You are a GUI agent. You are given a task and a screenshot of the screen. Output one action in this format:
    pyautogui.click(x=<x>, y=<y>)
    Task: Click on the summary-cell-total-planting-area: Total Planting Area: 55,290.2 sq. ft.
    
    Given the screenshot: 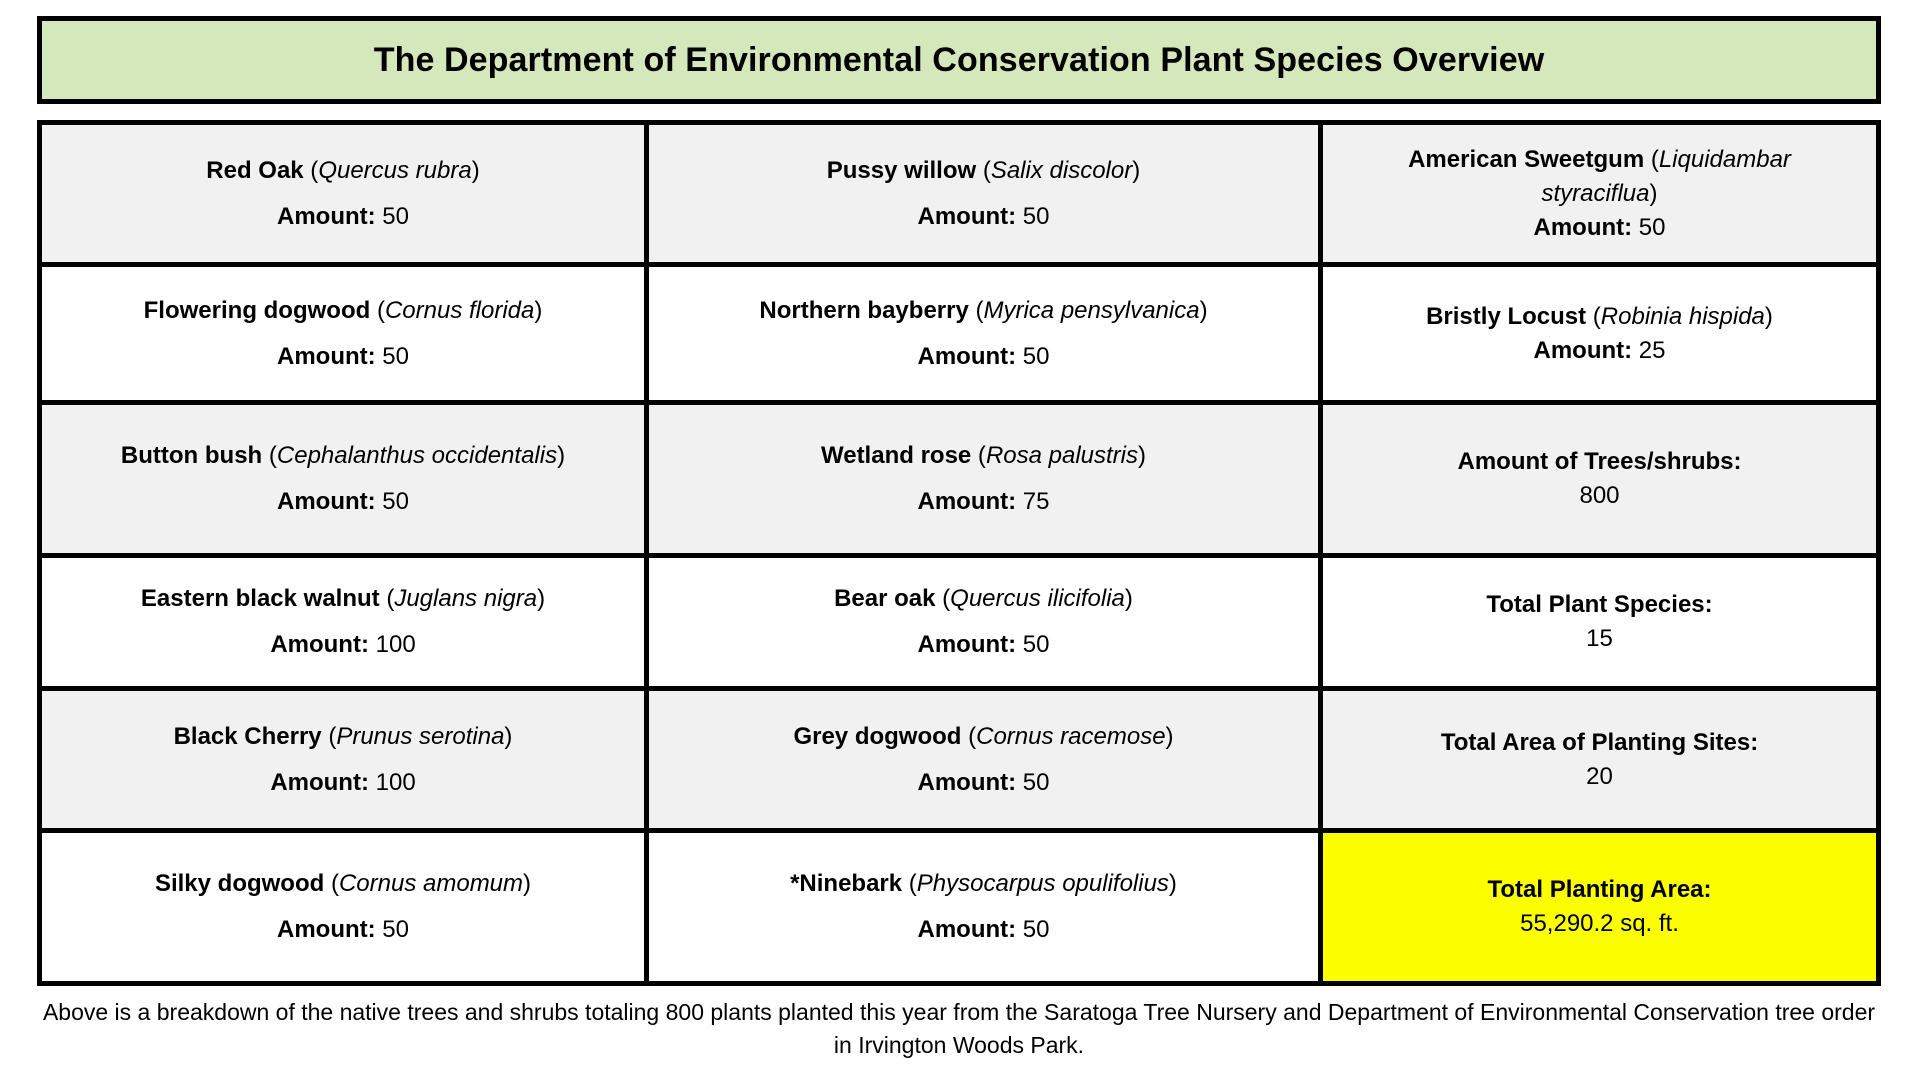 What is the action you would take?
    pyautogui.click(x=1599, y=907)
    